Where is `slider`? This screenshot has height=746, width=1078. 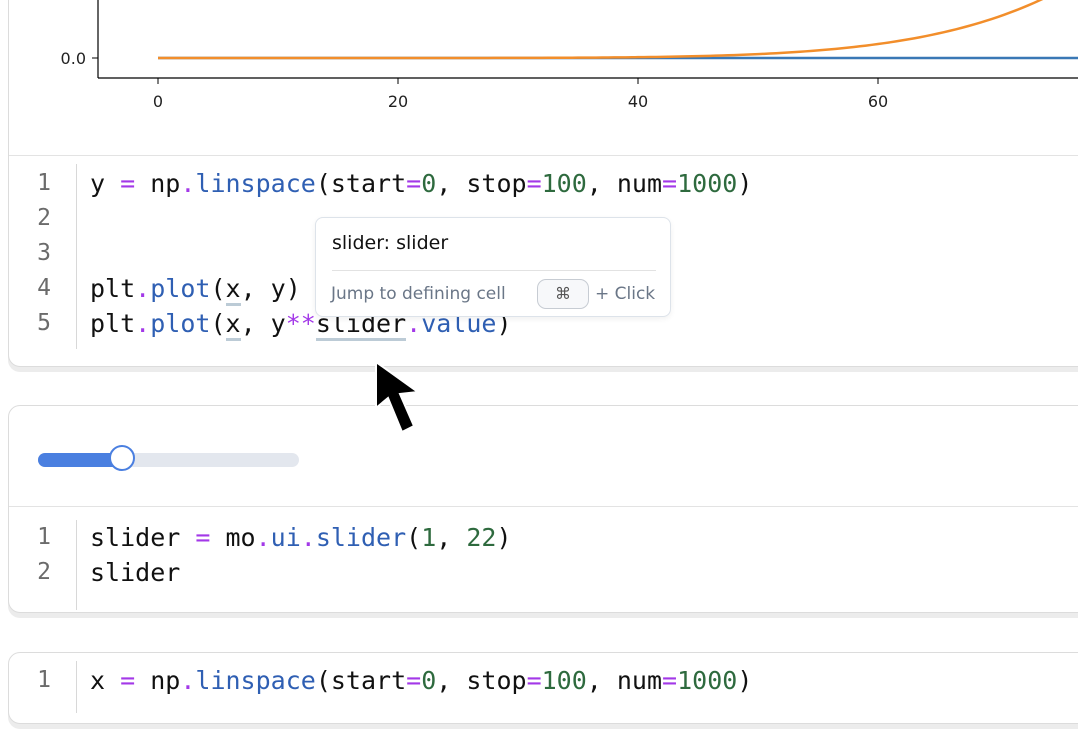
slider is located at coordinates (168, 458).